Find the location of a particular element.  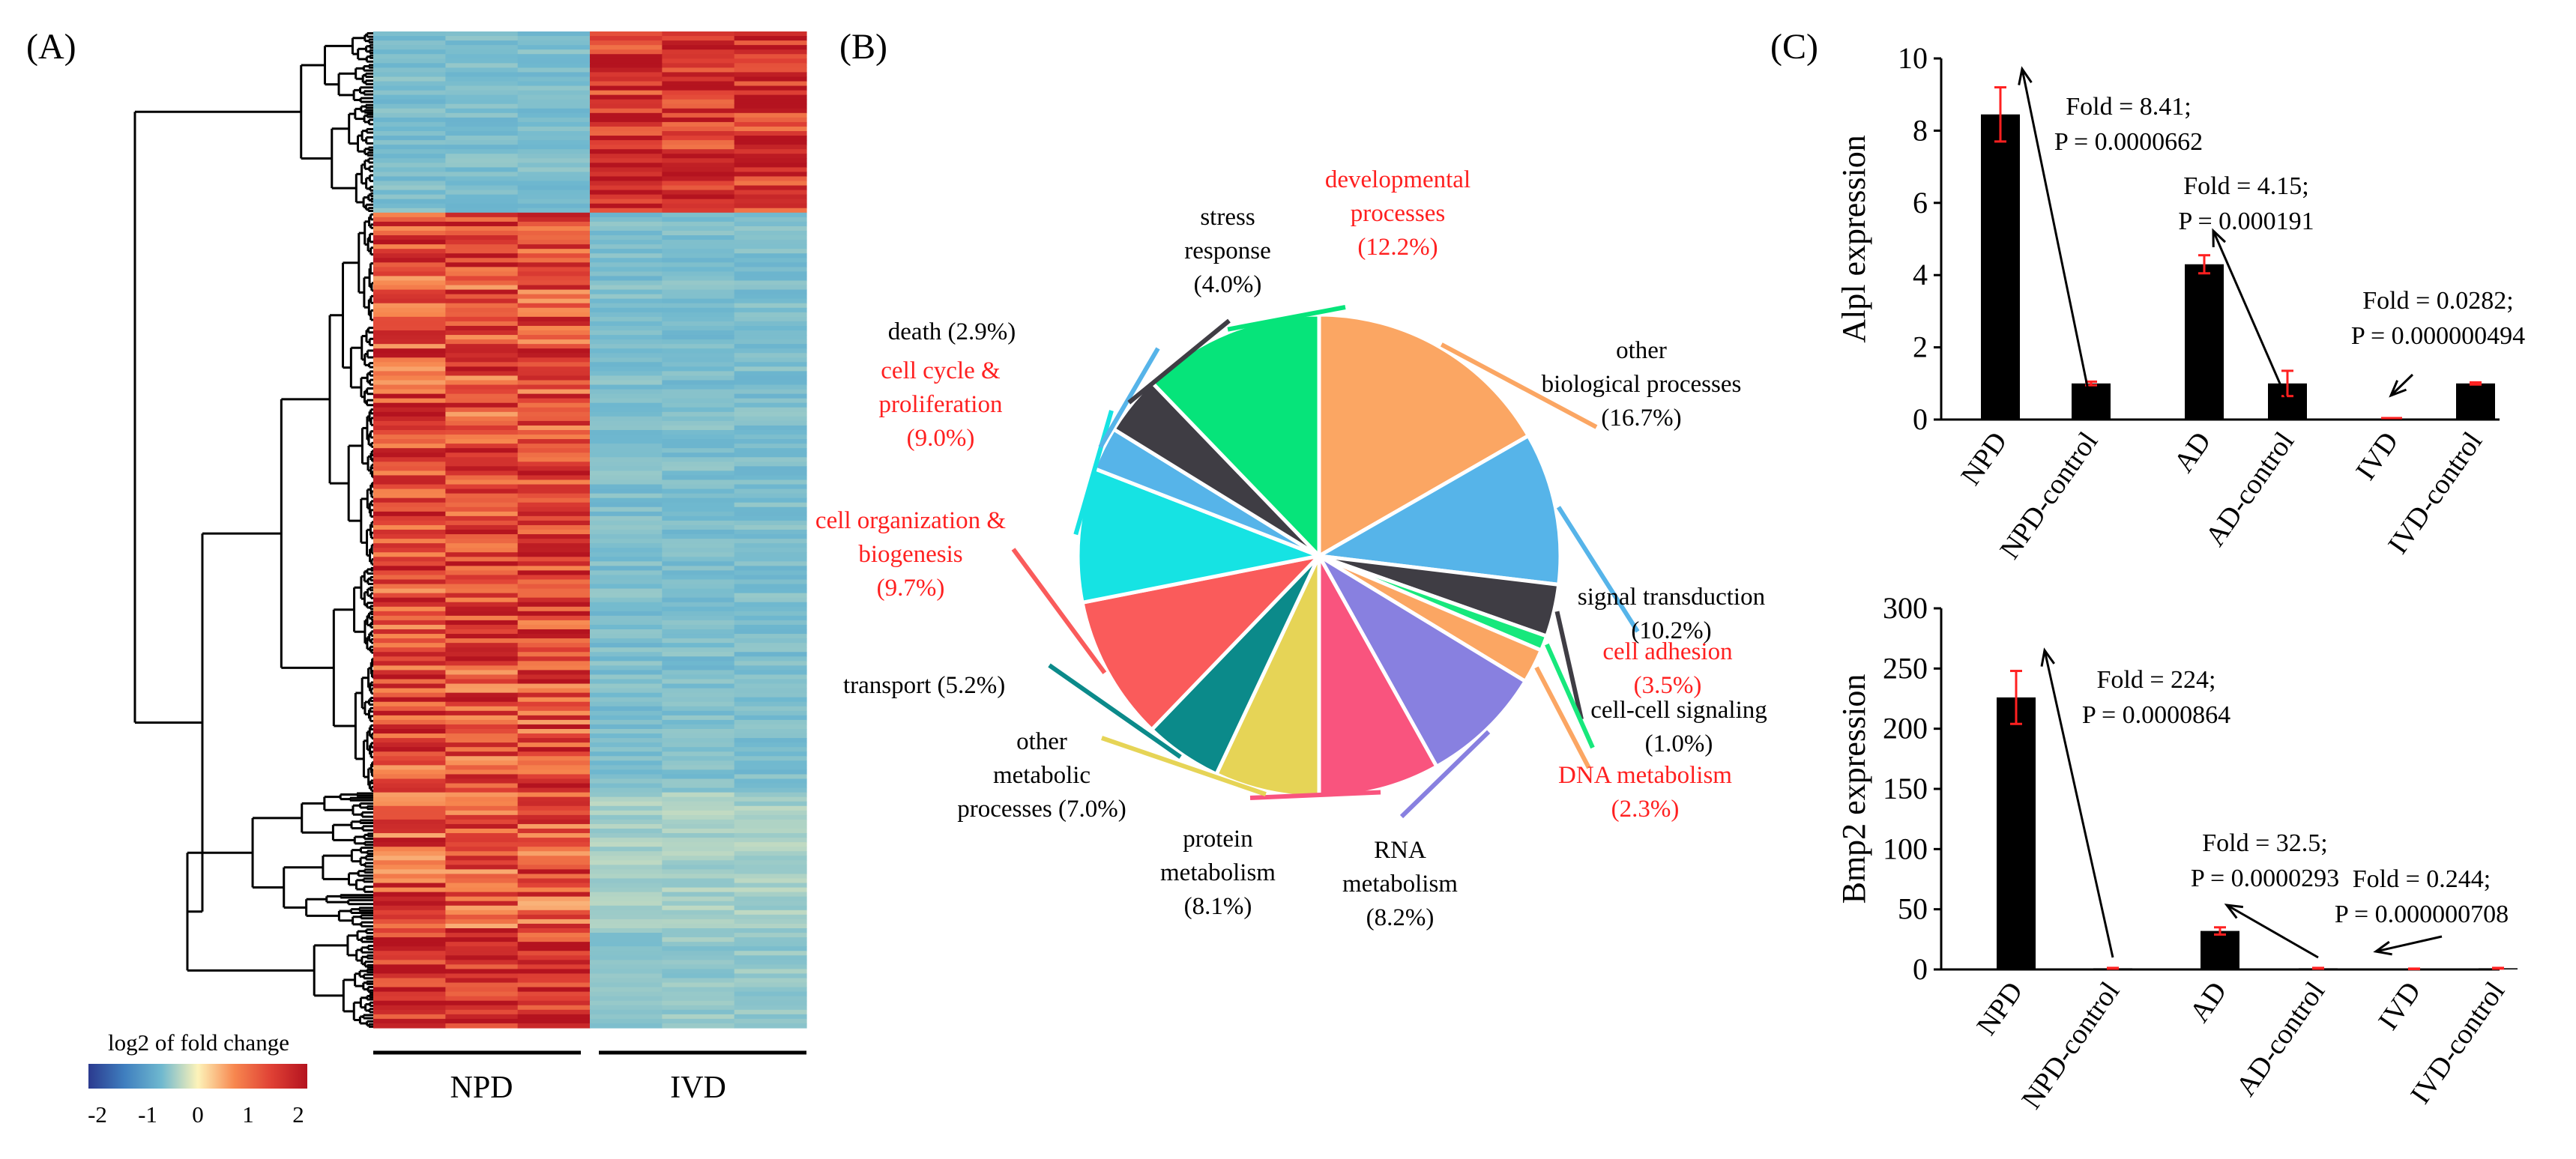

npd-group-label: NPD is located at coordinates (482, 1088).